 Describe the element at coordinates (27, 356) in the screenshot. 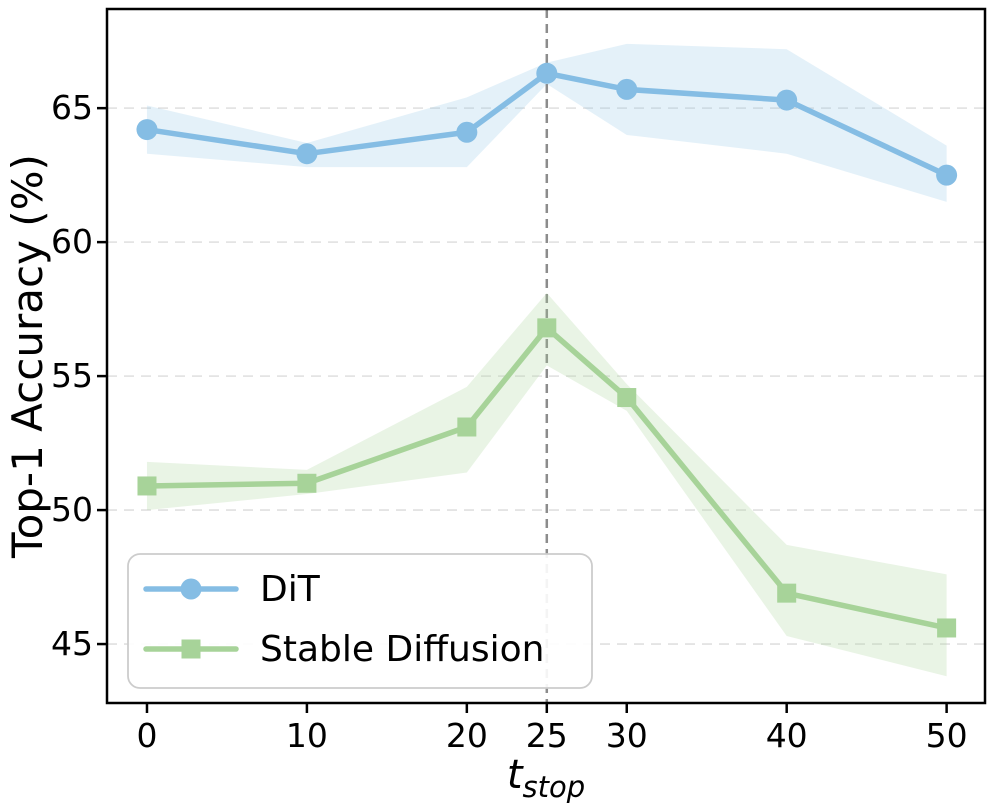

I see `y-axis-label: Top-1 Accuracy (%)` at that location.